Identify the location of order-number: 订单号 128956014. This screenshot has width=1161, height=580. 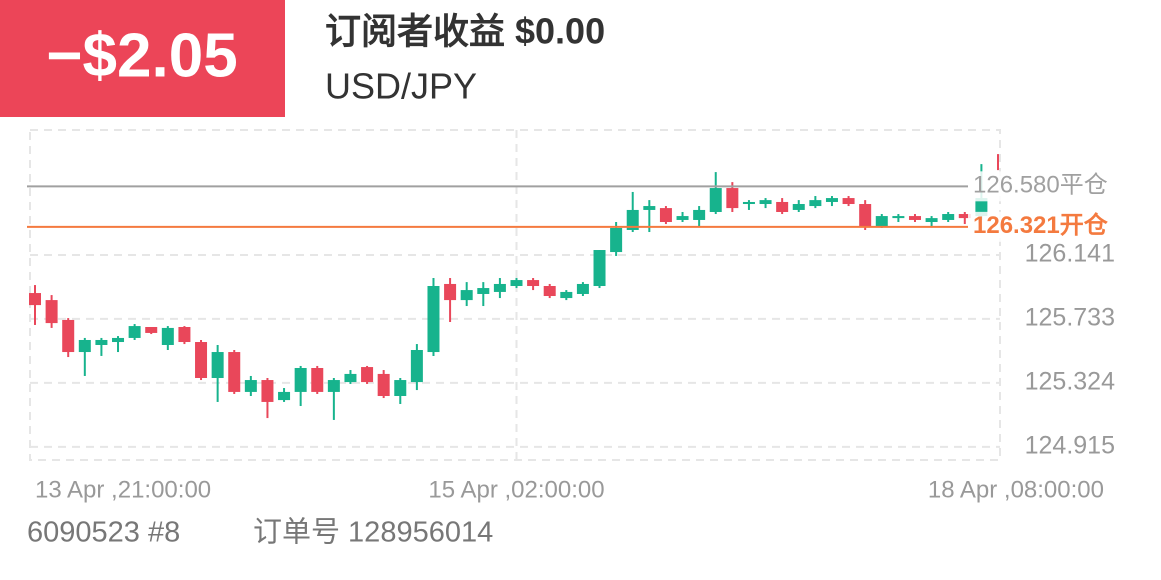
(373, 532).